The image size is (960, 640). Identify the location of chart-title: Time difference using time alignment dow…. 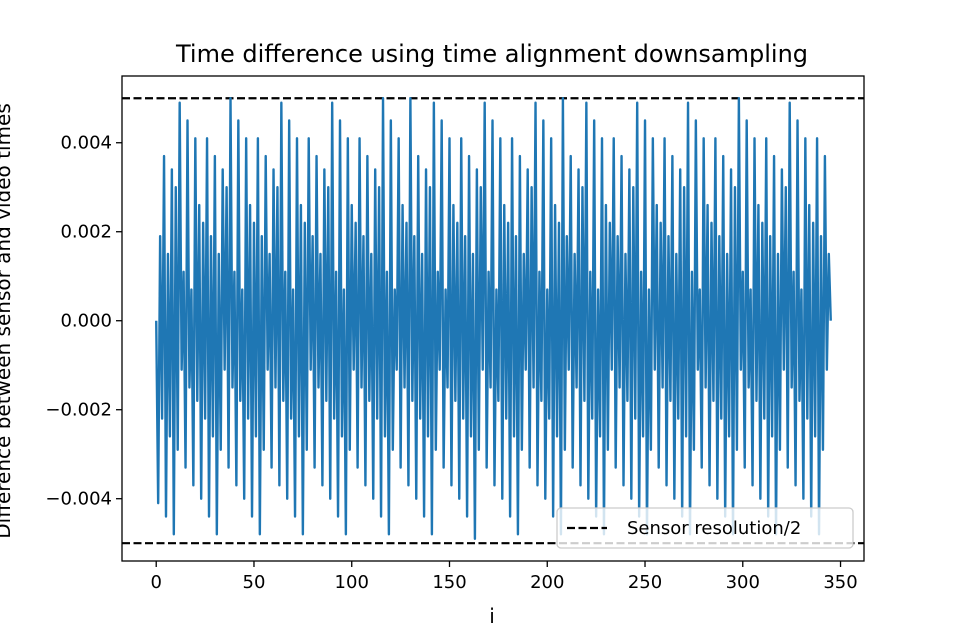
(491, 54).